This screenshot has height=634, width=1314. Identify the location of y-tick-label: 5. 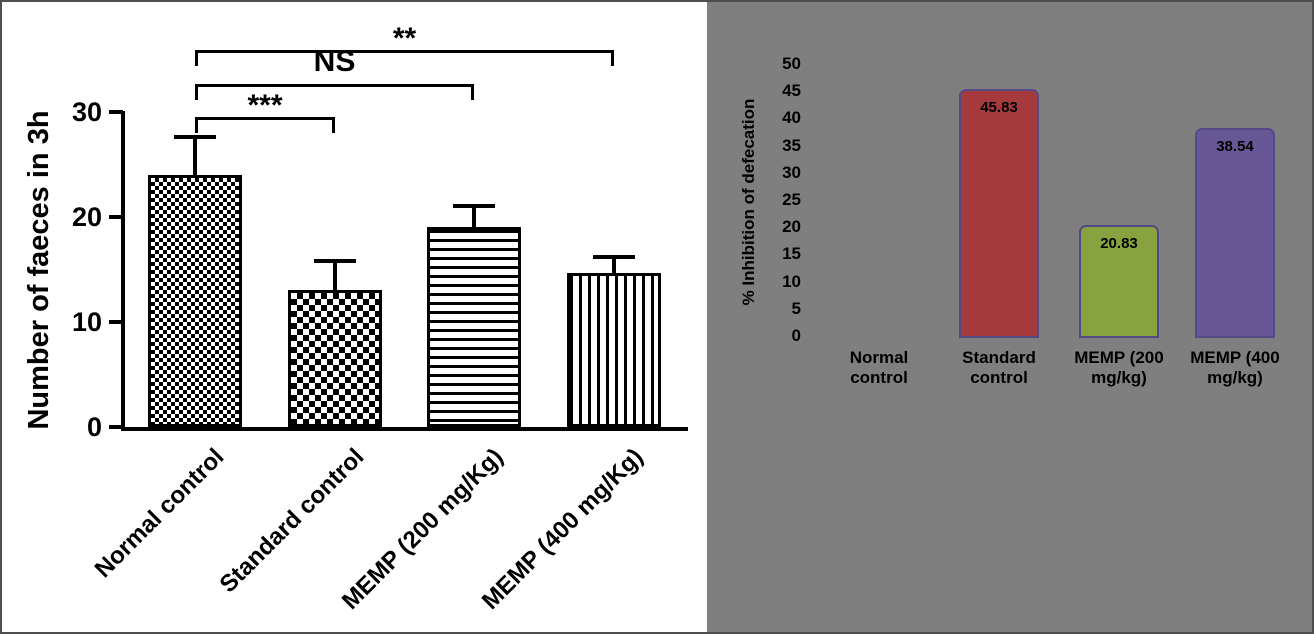
(796, 308).